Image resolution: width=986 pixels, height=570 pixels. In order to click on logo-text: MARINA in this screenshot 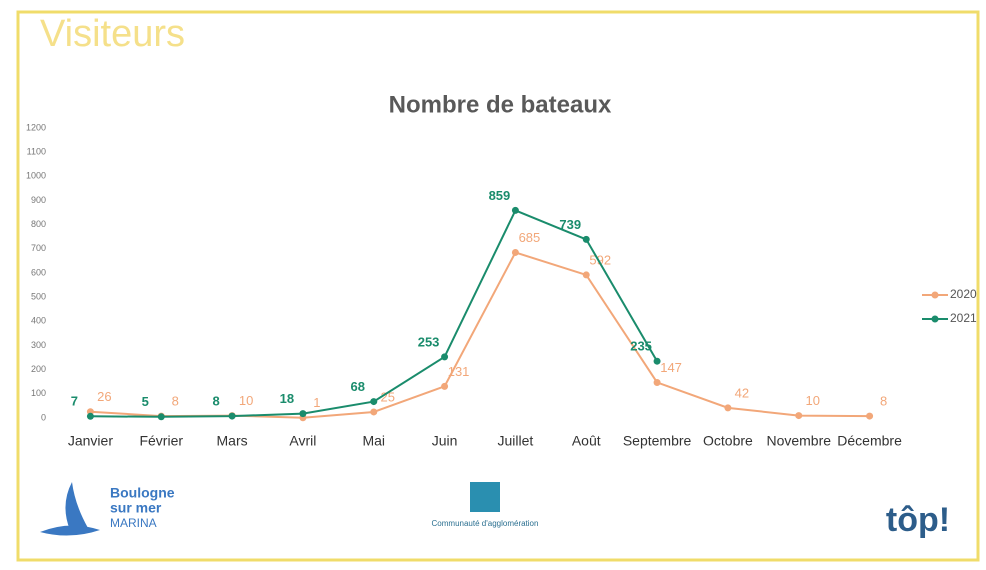, I will do `click(133, 523)`.